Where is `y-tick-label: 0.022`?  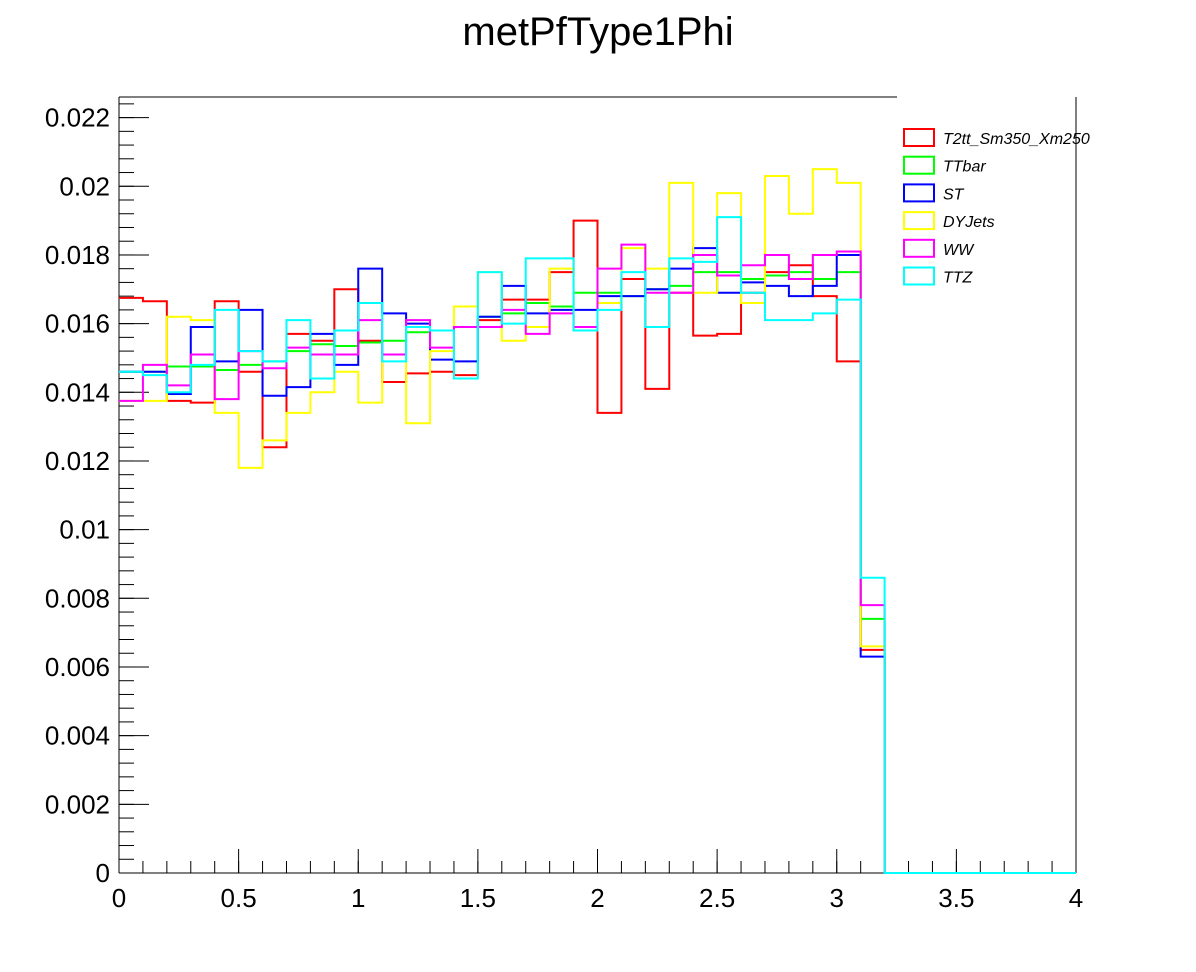
y-tick-label: 0.022 is located at coordinates (77, 118).